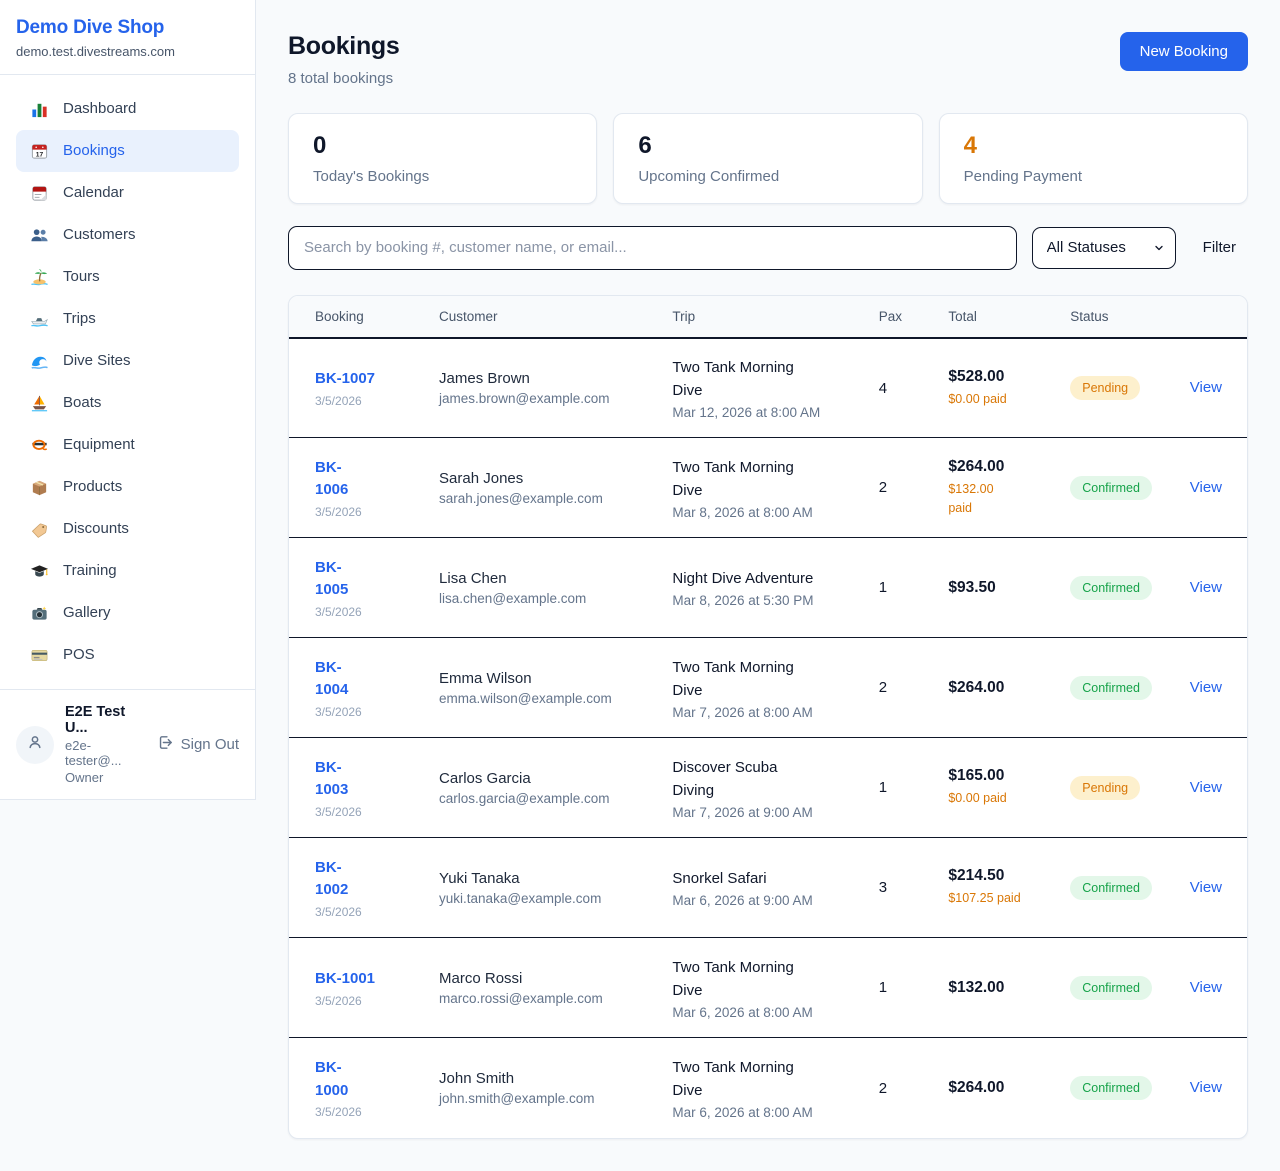 The image size is (1280, 1171). What do you see at coordinates (127, 445) in the screenshot?
I see `sidebar-item-equipment: Equipment` at bounding box center [127, 445].